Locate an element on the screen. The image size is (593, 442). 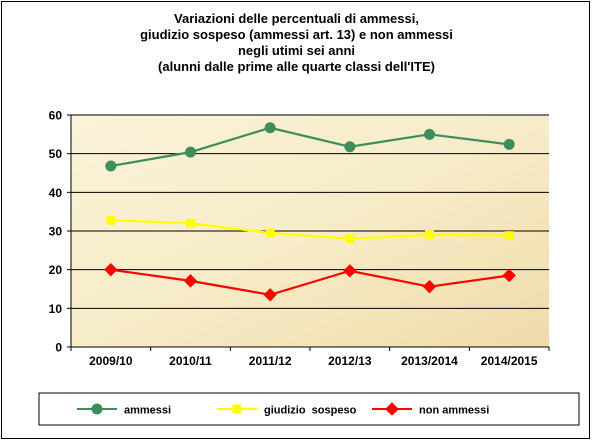
legend-marker-ammessi is located at coordinates (97, 409).